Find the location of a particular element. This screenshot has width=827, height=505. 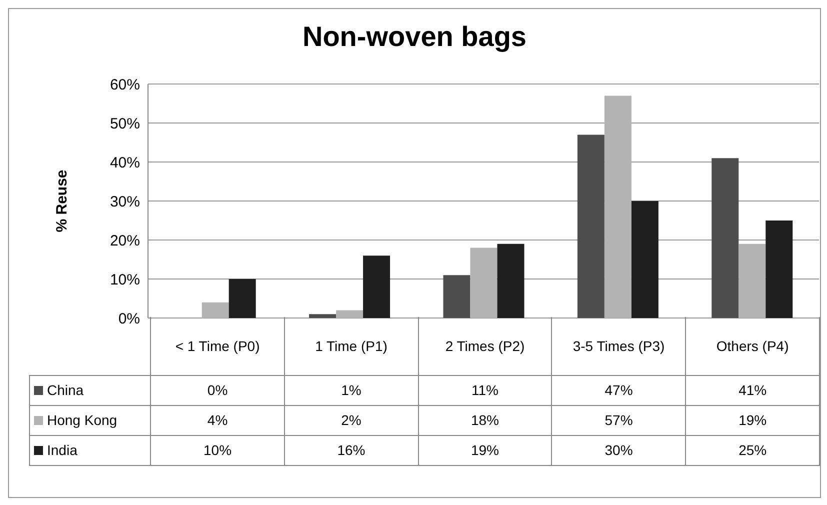

data-label: 47% is located at coordinates (619, 390).